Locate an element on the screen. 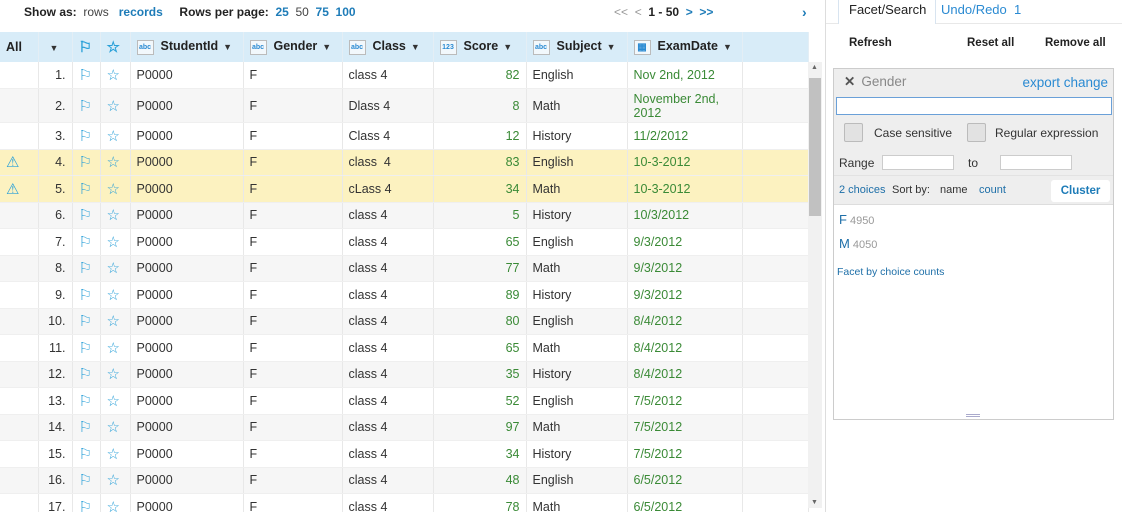  cell-score: 12 is located at coordinates (480, 136).